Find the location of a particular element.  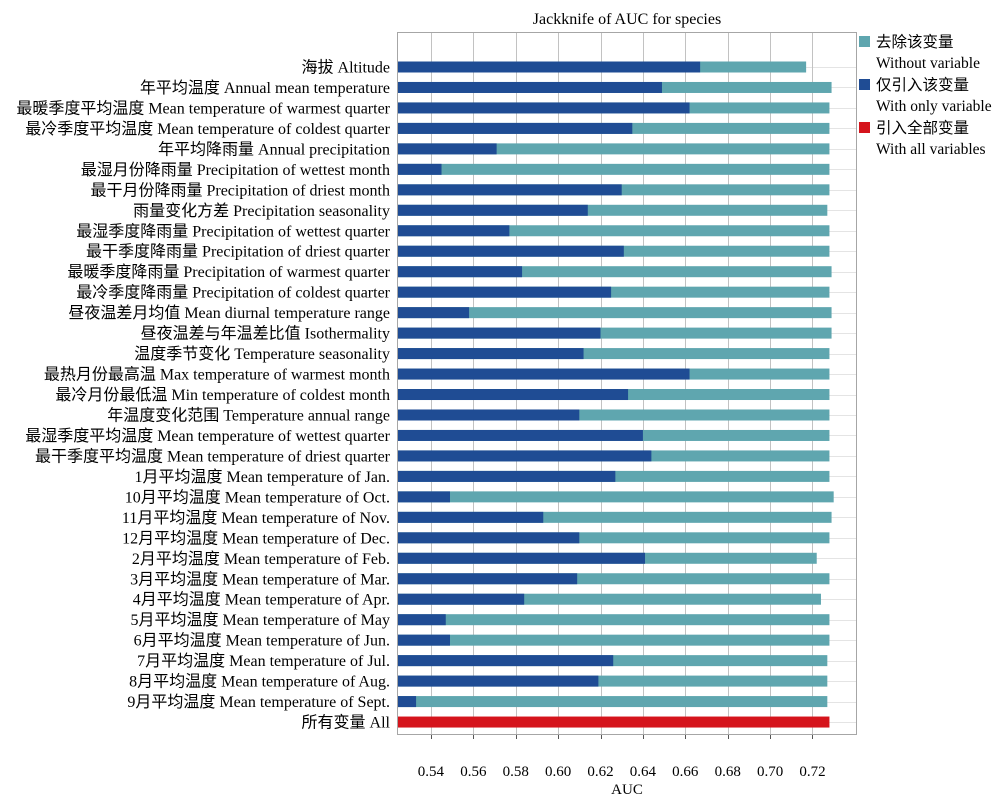

category-label: 昼夜温差月均值 Mean diurnal temperature range is located at coordinates (229, 313).